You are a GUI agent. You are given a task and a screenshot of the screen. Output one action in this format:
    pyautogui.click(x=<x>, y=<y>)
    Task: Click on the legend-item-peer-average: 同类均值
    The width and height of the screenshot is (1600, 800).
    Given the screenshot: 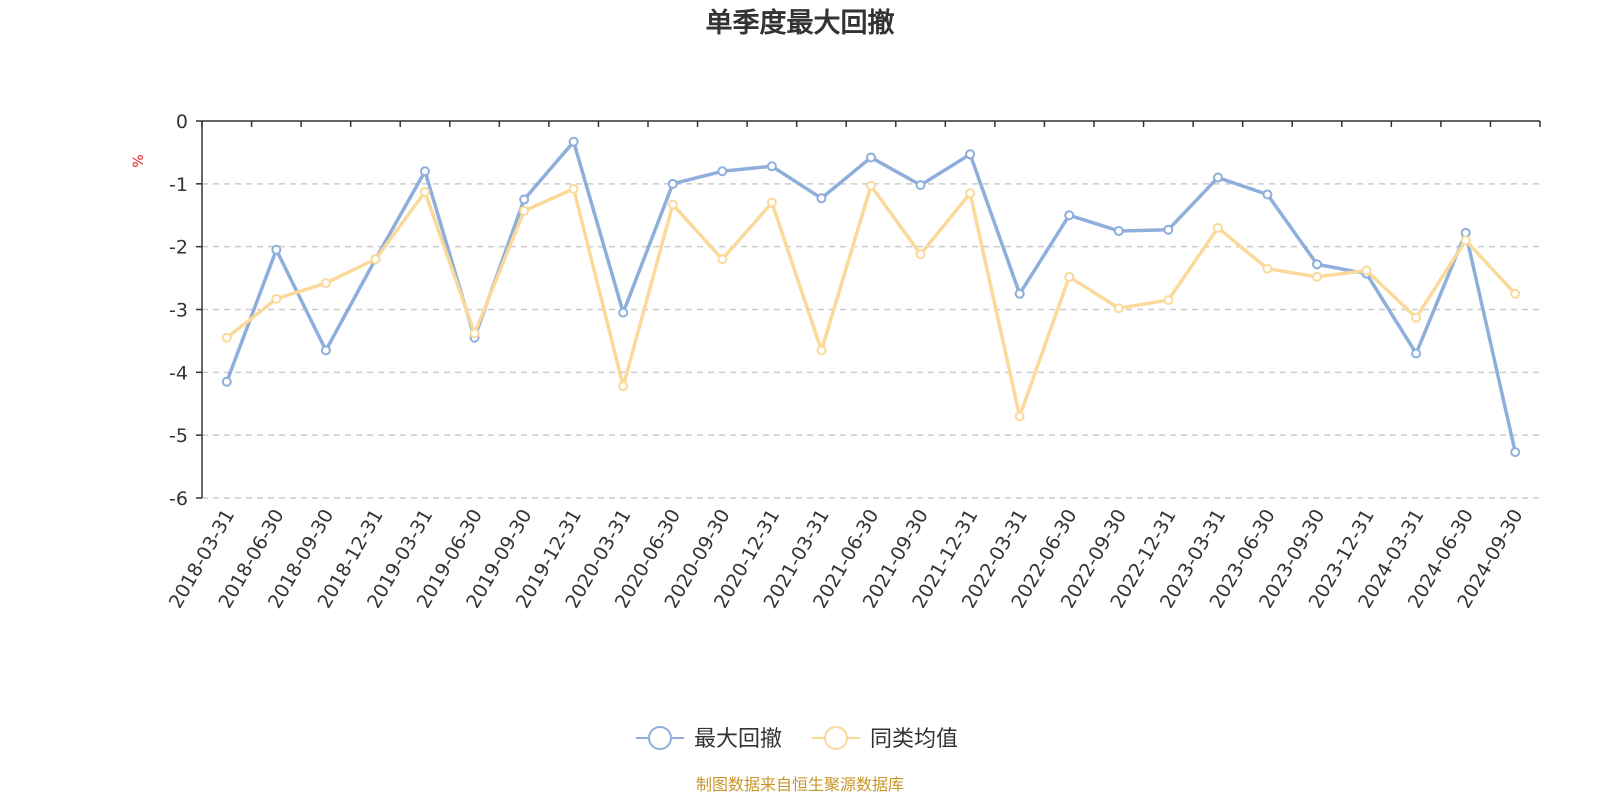 What is the action you would take?
    pyautogui.click(x=885, y=739)
    